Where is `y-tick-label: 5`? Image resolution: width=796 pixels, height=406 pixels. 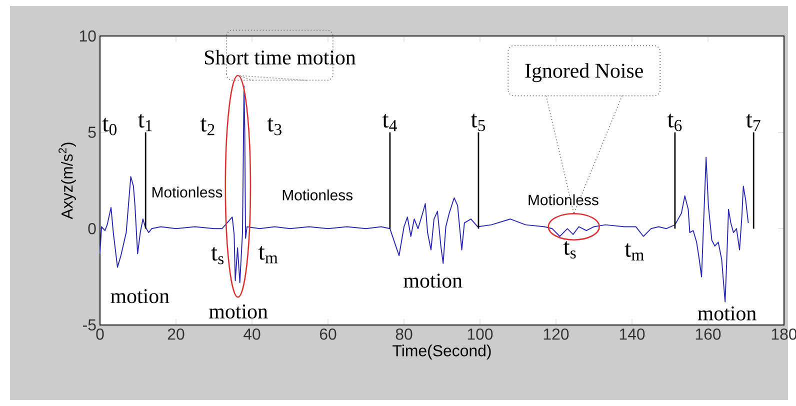 y-tick-label: 5 is located at coordinates (92, 132).